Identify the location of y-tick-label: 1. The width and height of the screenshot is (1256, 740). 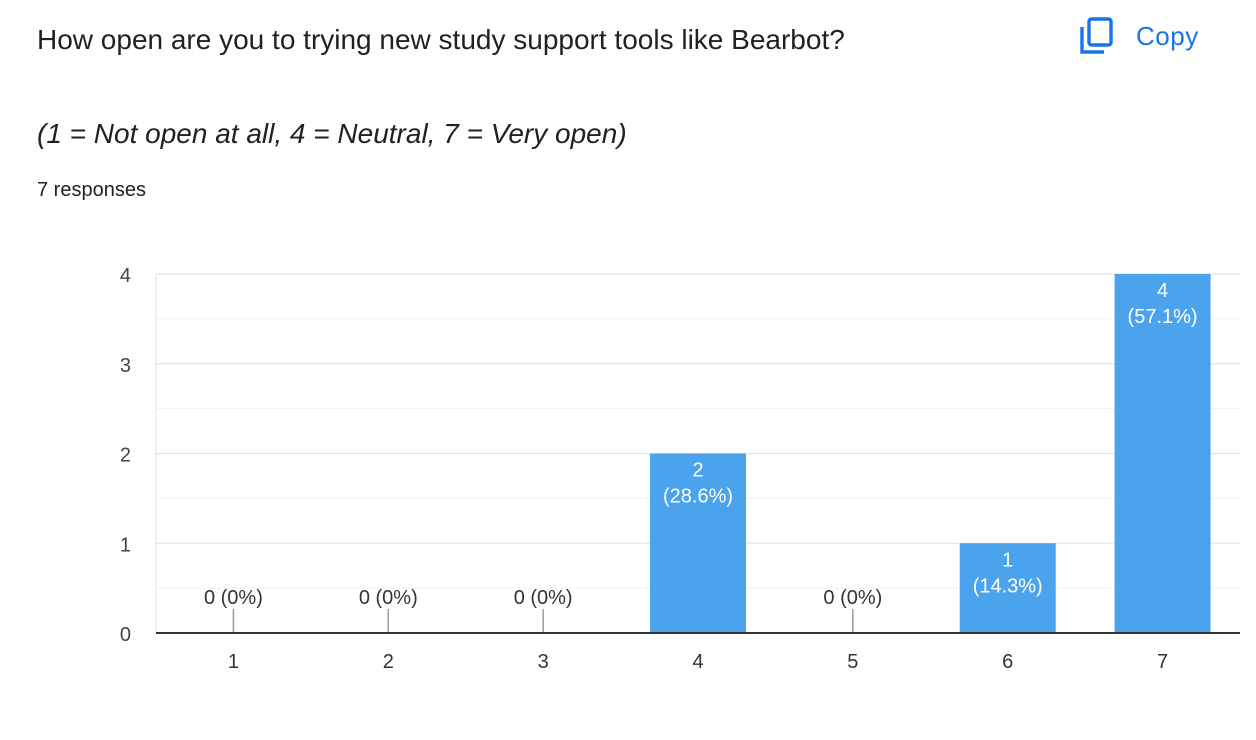
(125, 545).